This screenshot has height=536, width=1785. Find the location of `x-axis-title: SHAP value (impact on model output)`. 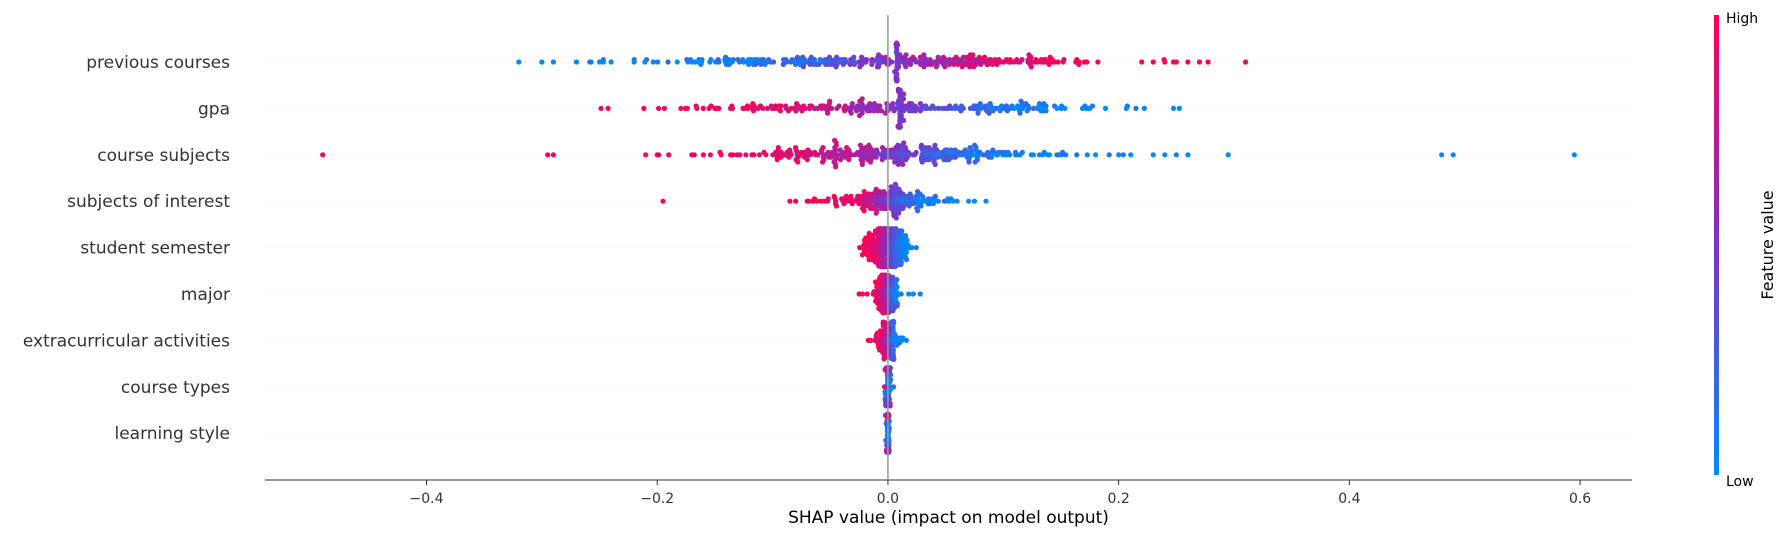

x-axis-title: SHAP value (impact on model output) is located at coordinates (948, 518).